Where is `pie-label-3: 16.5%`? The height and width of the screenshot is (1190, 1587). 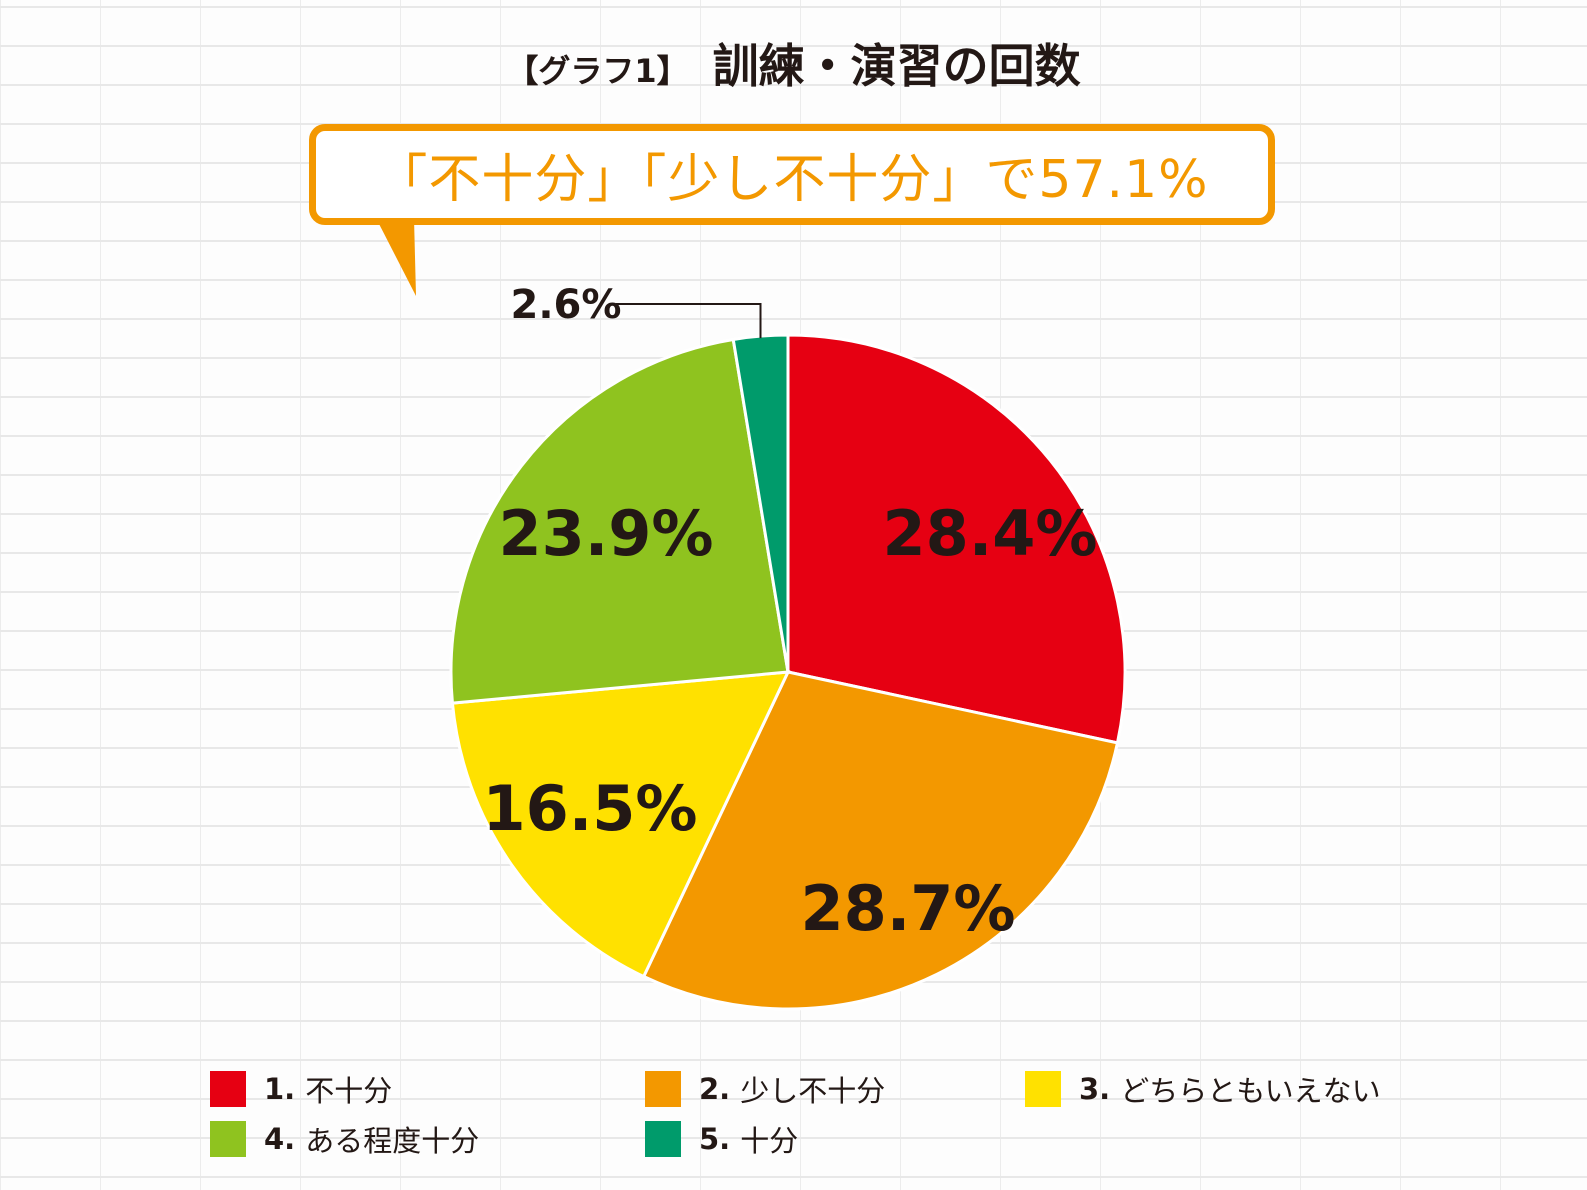 pie-label-3: 16.5% is located at coordinates (589, 808).